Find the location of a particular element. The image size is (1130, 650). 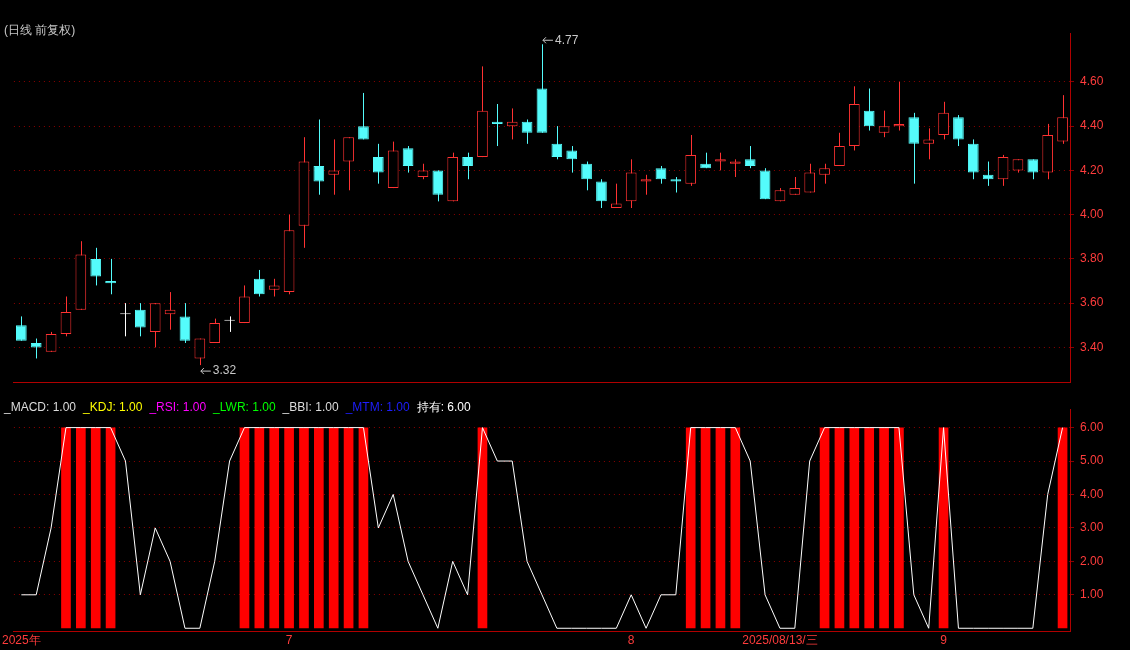

x-tick-label: 7 is located at coordinates (289, 640).